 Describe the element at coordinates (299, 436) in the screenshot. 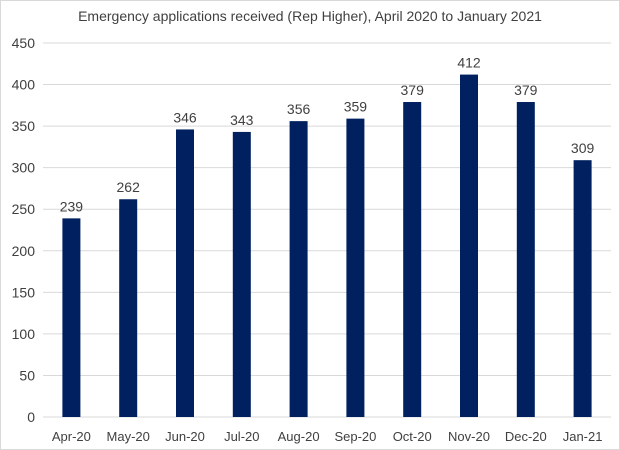

I see `x-tick-label: Aug-20` at that location.